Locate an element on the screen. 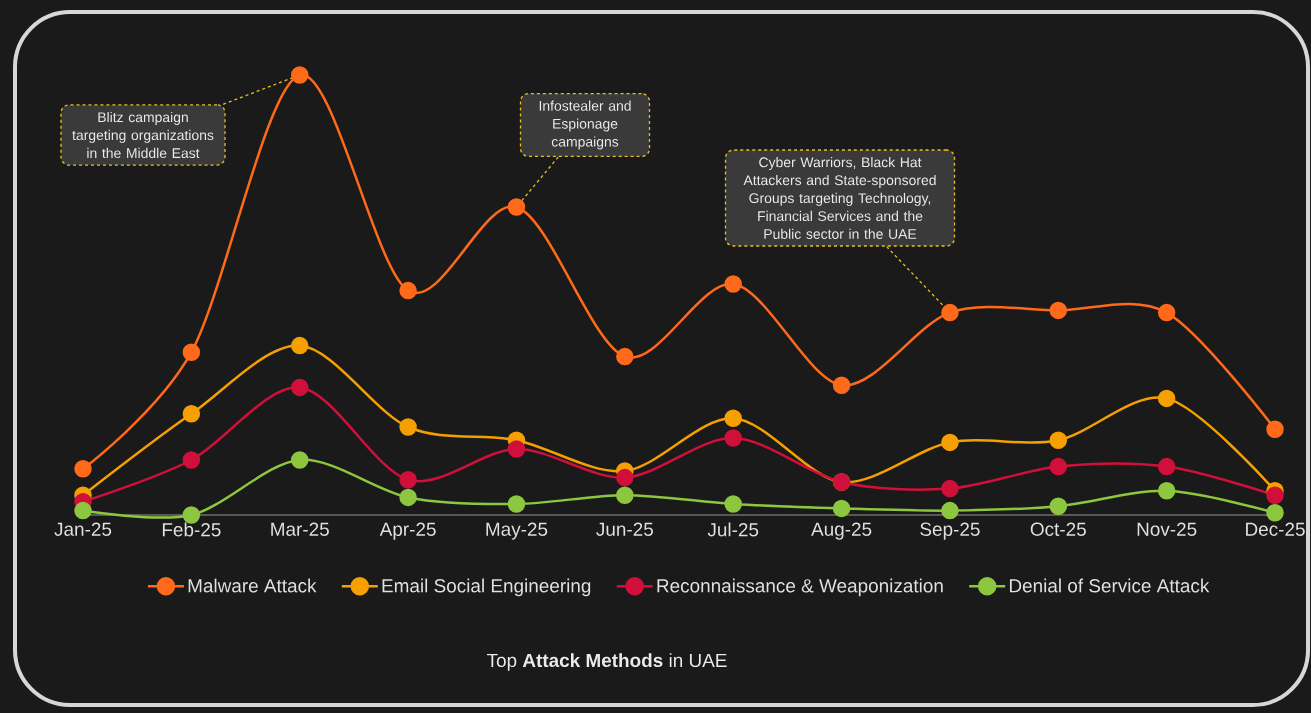 This screenshot has width=1311, height=713. x-tick-label: Jul-25 is located at coordinates (733, 529).